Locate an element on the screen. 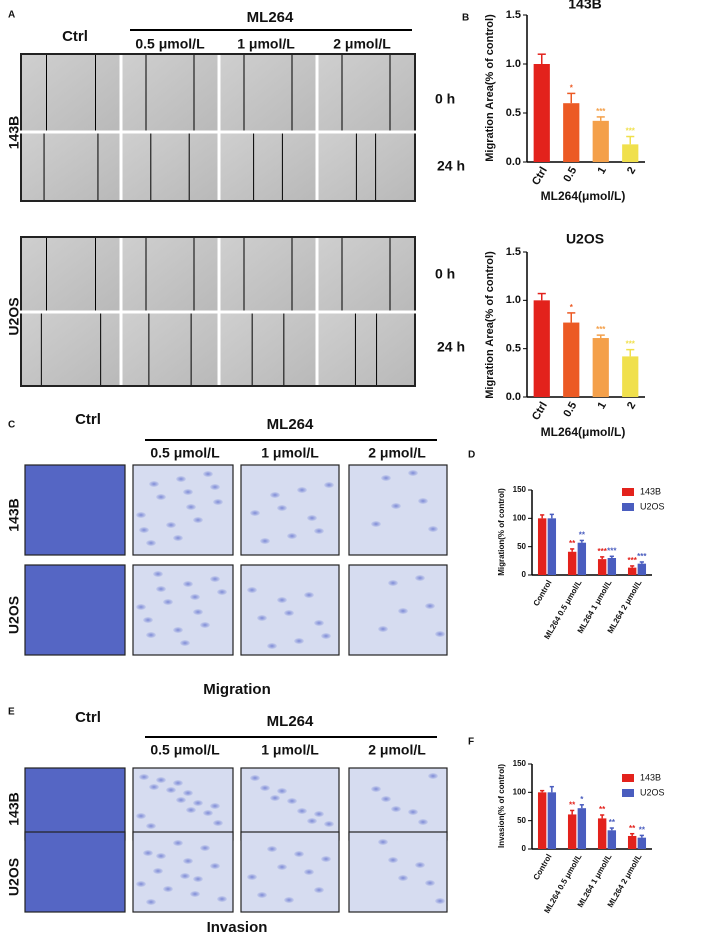 The image size is (709, 944). y-tick-label: 1.0 is located at coordinates (513, 64).